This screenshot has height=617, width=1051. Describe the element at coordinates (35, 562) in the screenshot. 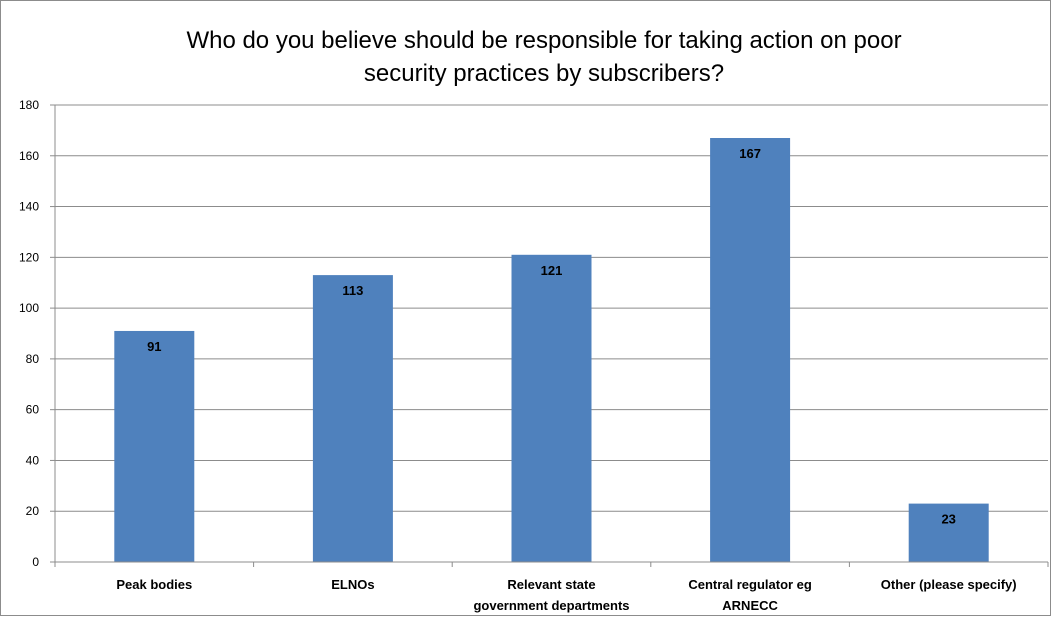

I see `y-tick-label: 0` at that location.